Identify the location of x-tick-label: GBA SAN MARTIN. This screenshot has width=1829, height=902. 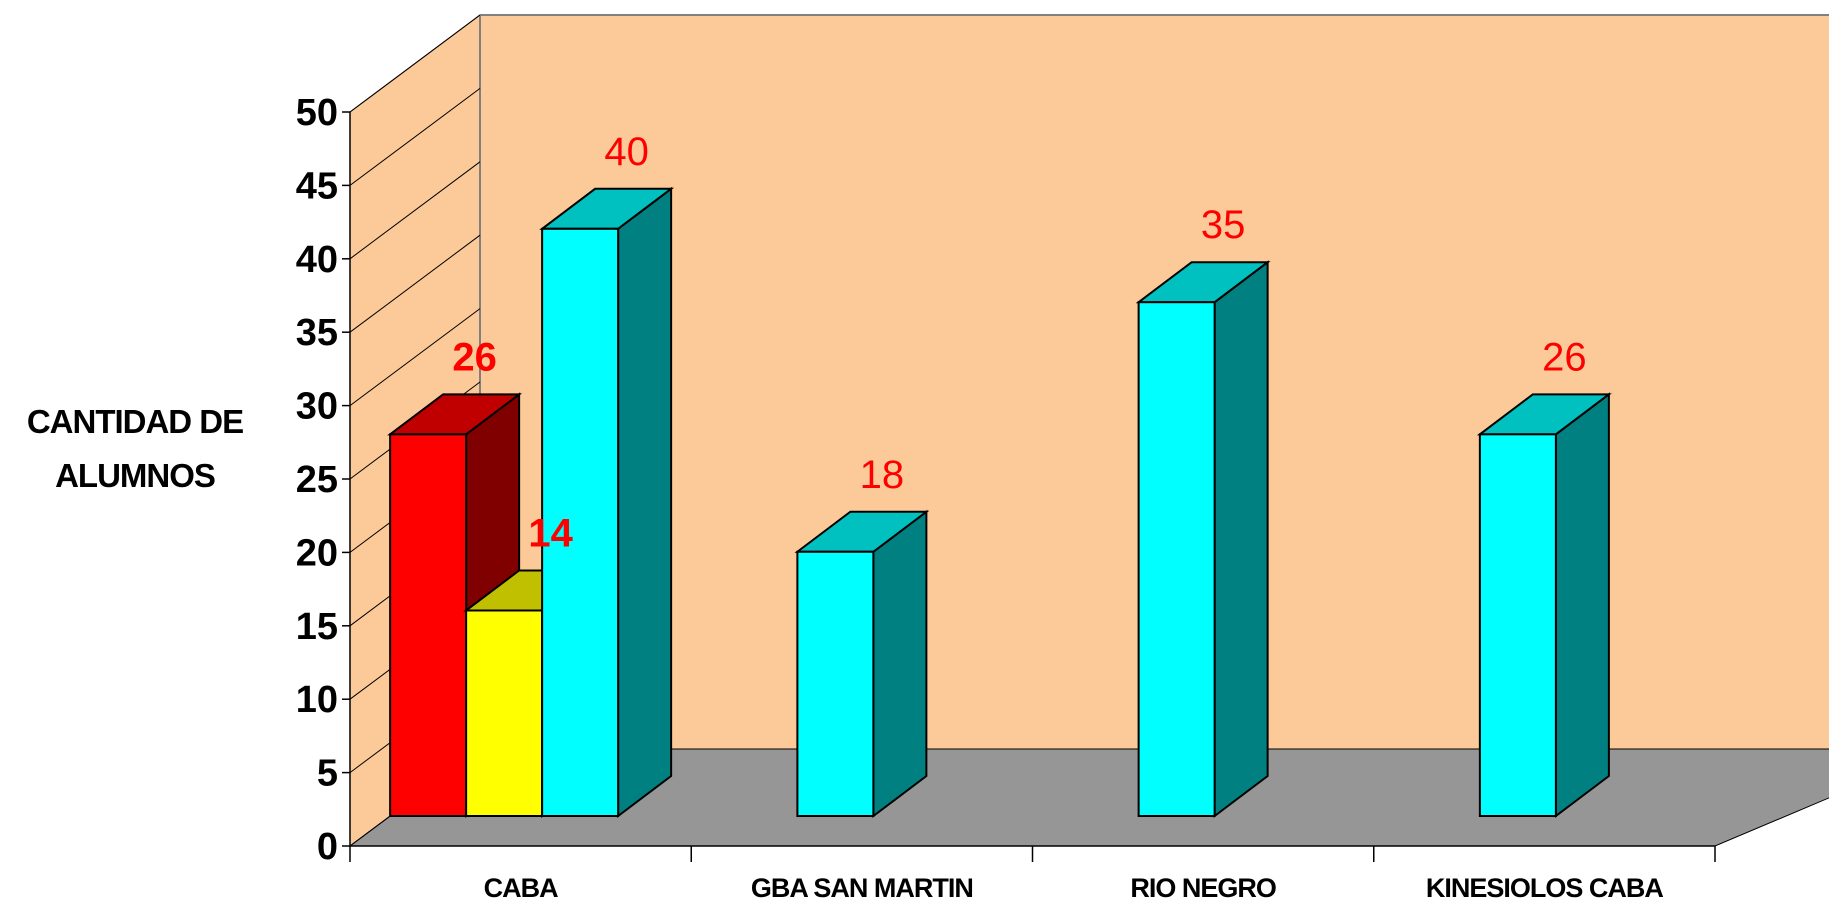
(862, 887).